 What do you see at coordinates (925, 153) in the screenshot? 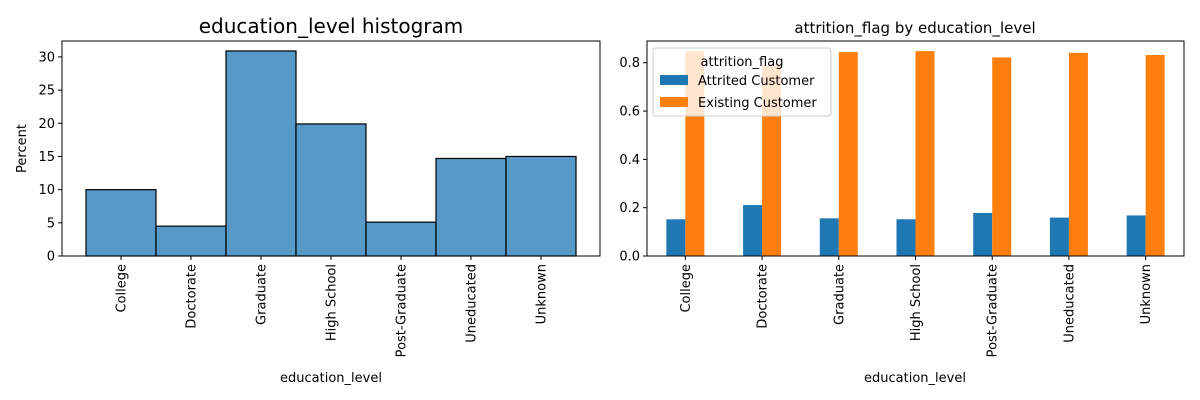
I see `bar-existing-customer-high-school` at bounding box center [925, 153].